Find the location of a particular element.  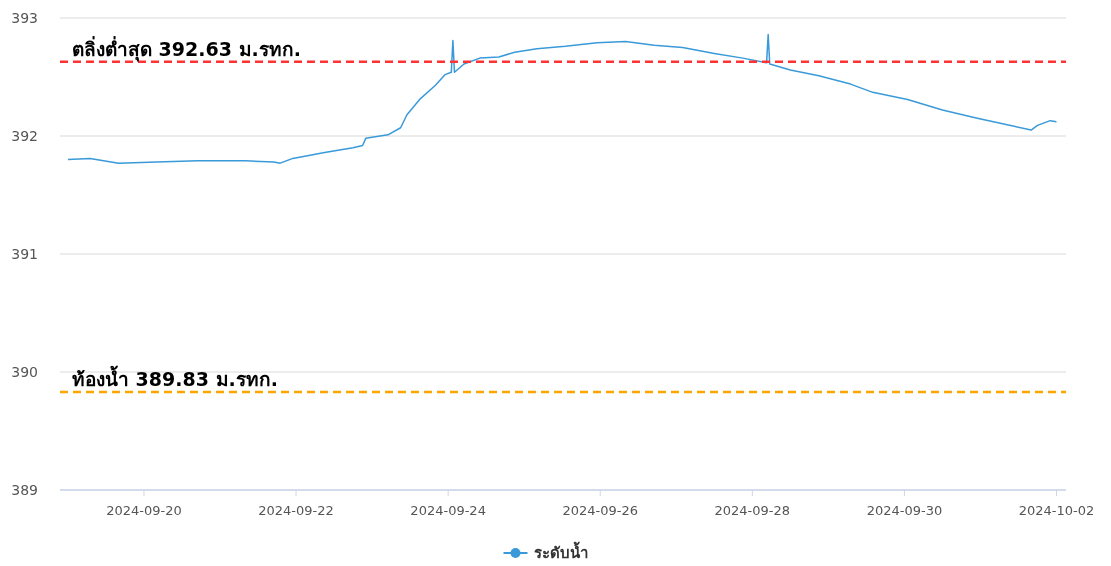

x-tick-label: 2024-09-26 is located at coordinates (600, 510).